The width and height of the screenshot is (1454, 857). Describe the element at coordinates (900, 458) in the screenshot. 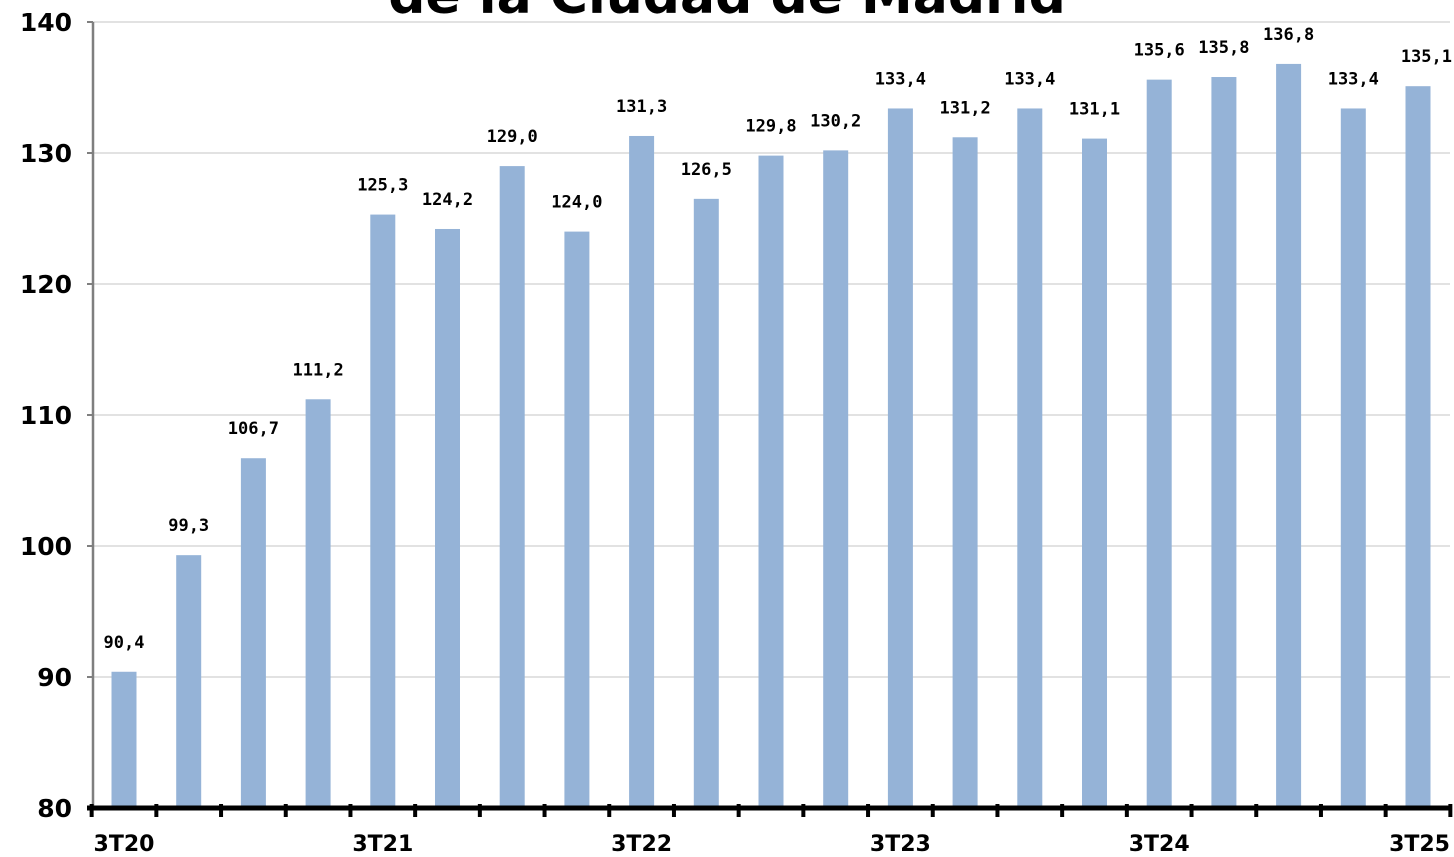

I see `bar-3T23` at that location.